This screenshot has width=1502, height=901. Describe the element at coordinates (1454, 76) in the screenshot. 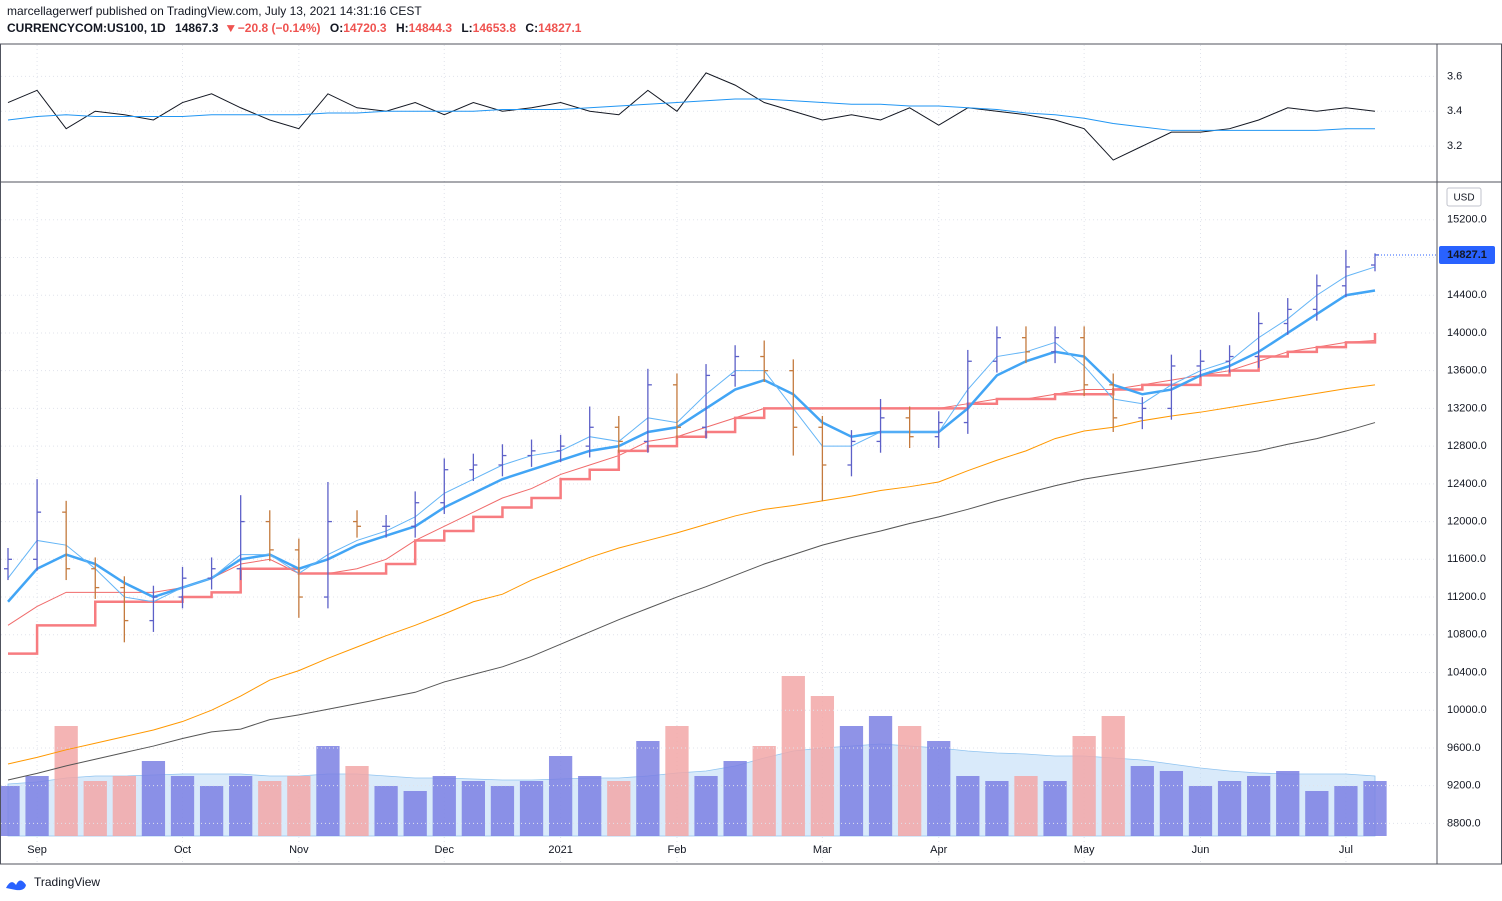

I see `y-tick-label: 3.6` at that location.